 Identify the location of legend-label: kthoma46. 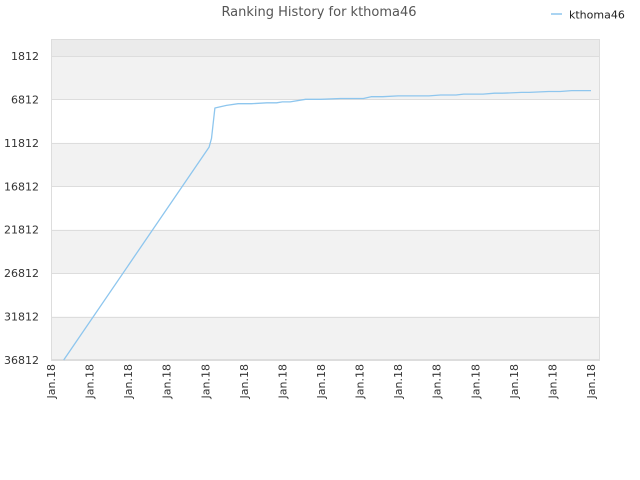
(597, 15).